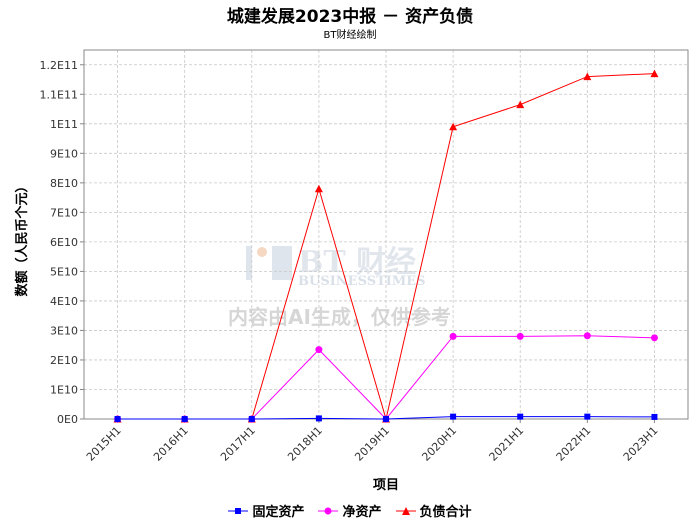  Describe the element at coordinates (64, 124) in the screenshot. I see `y-tick-label: 1E11` at that location.